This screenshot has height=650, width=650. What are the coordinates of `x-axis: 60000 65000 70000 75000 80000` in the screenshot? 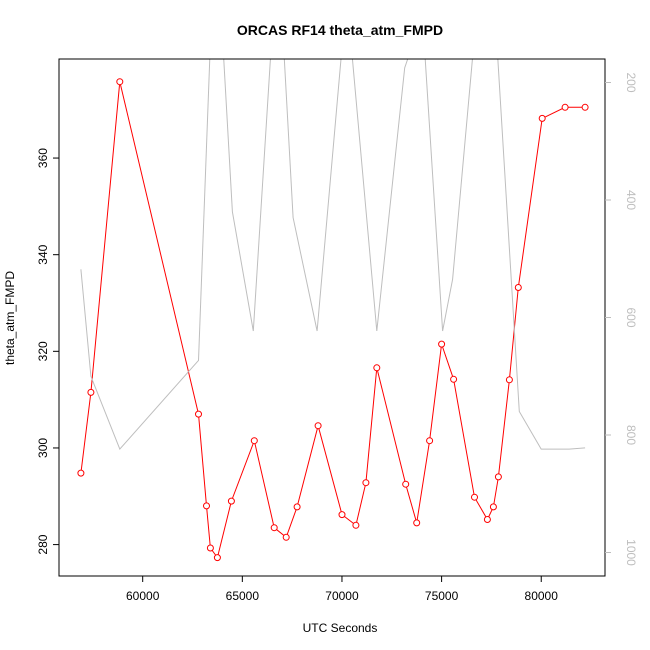 It's located at (342, 589).